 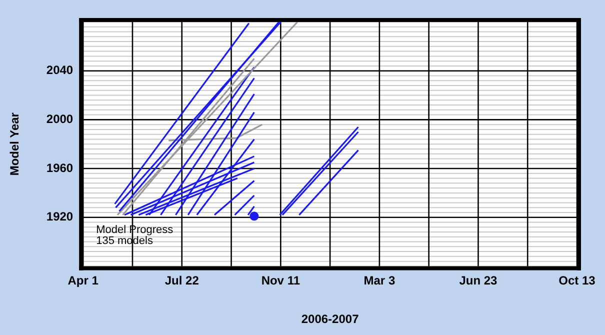 What do you see at coordinates (577, 281) in the screenshot?
I see `x-tick-label: Oct 13` at bounding box center [577, 281].